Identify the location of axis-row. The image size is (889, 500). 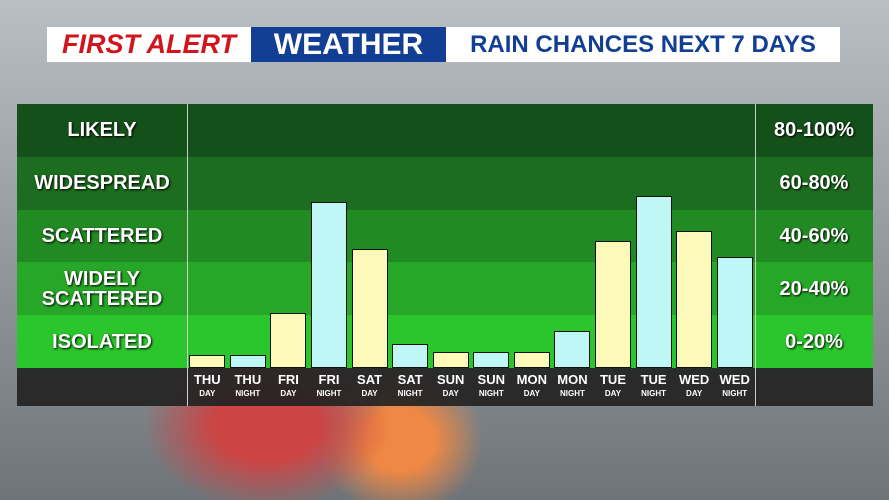
(445, 387).